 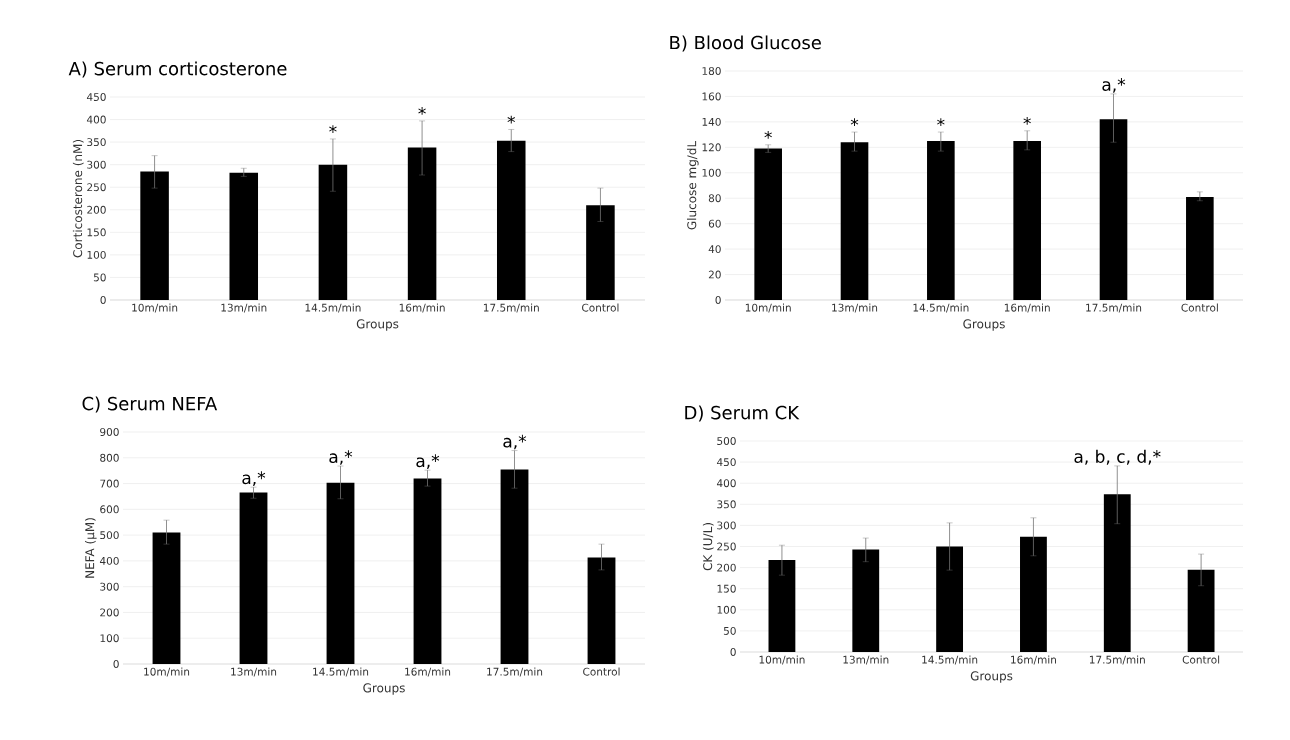 What do you see at coordinates (78, 198) in the screenshot?
I see `y-axis-title: Corticosterone (nM)` at bounding box center [78, 198].